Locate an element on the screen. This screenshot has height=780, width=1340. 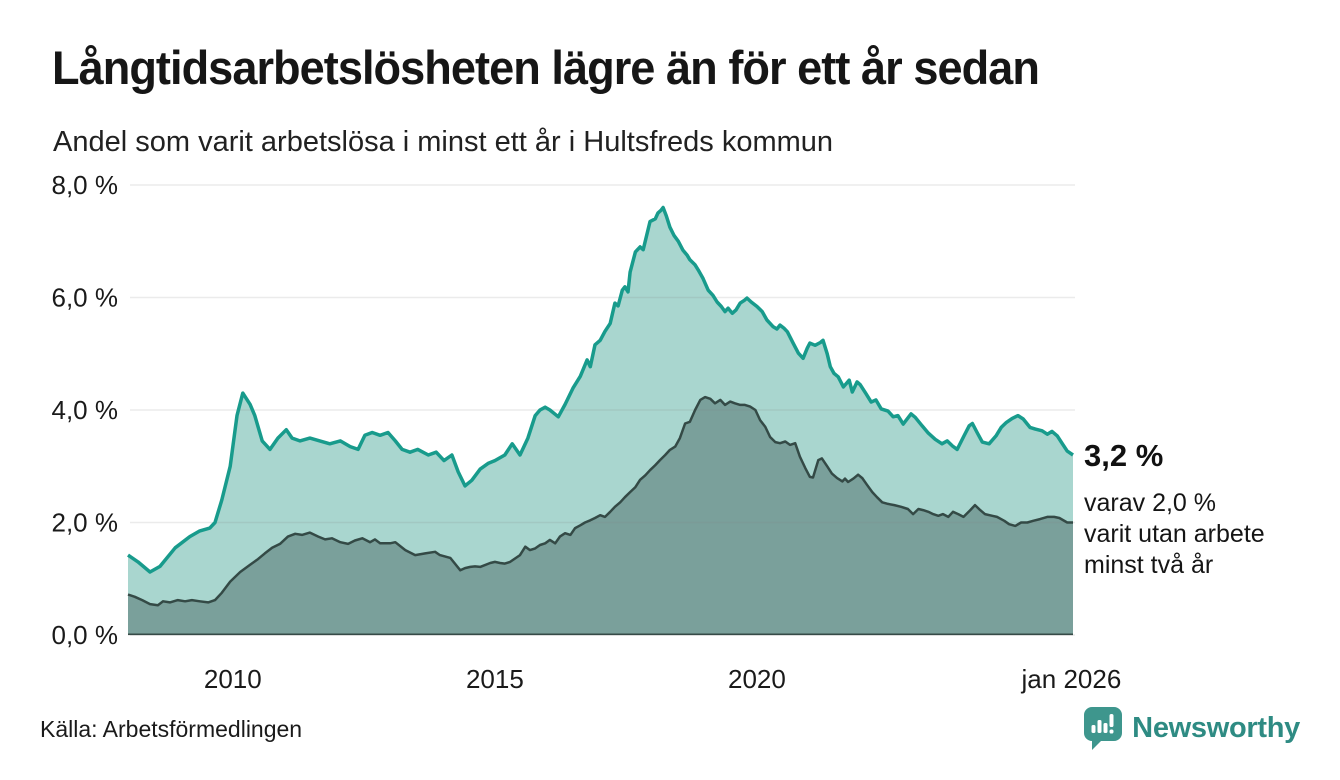
source-note: Källa: Arbetsförmedlingen is located at coordinates (171, 729).